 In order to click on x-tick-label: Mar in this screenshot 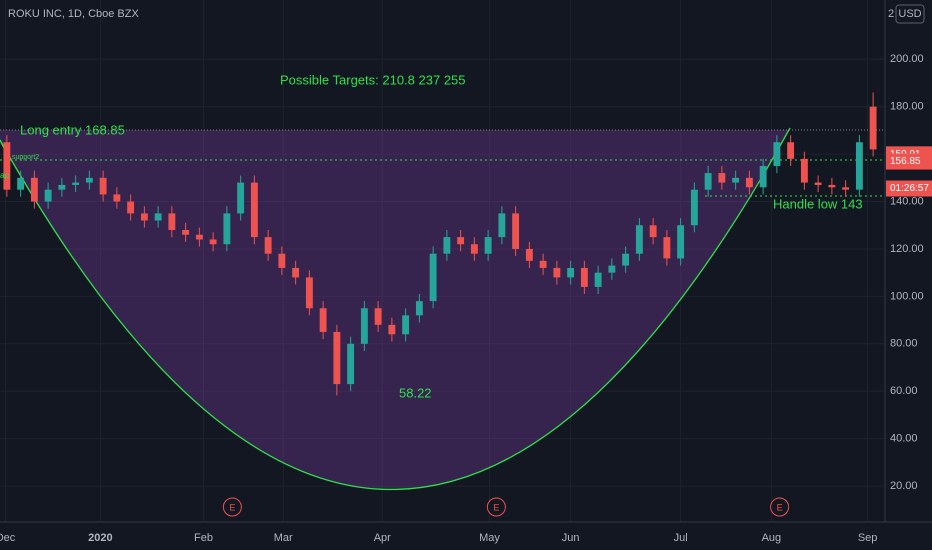, I will do `click(283, 538)`.